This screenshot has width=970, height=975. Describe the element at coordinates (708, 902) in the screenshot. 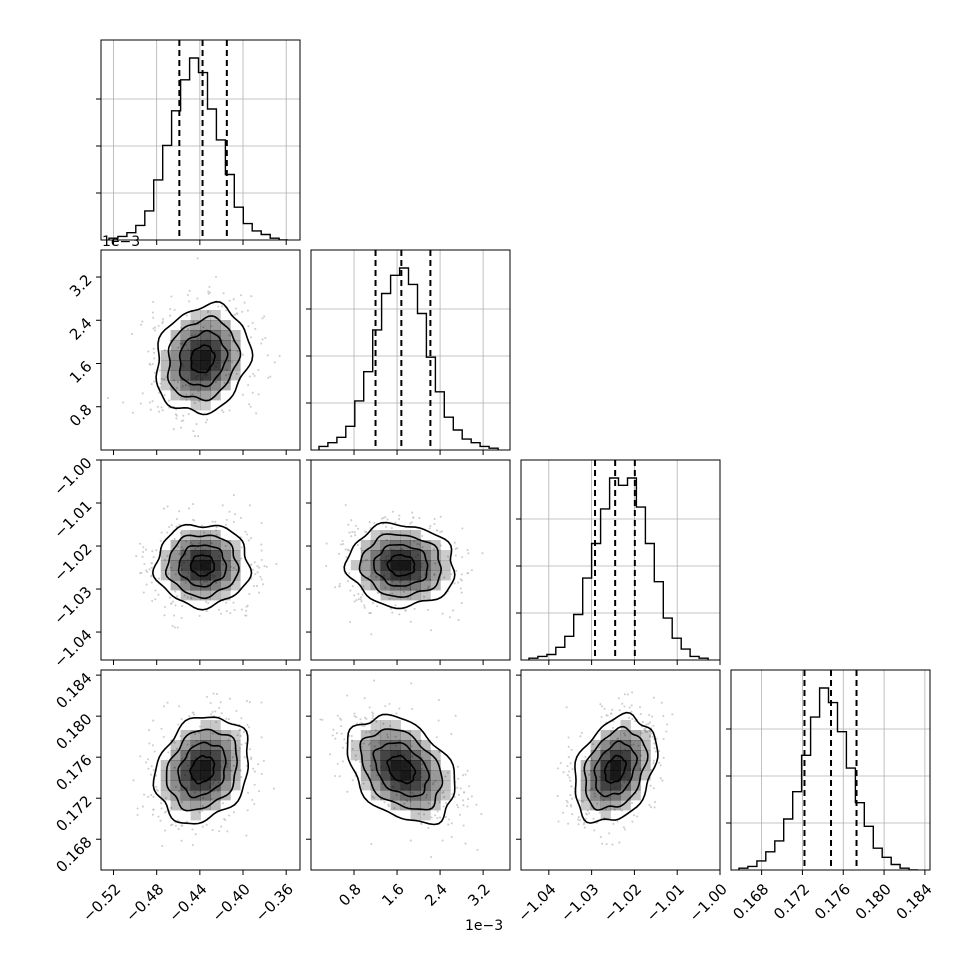

I see `x-tick-label: −1.00` at that location.